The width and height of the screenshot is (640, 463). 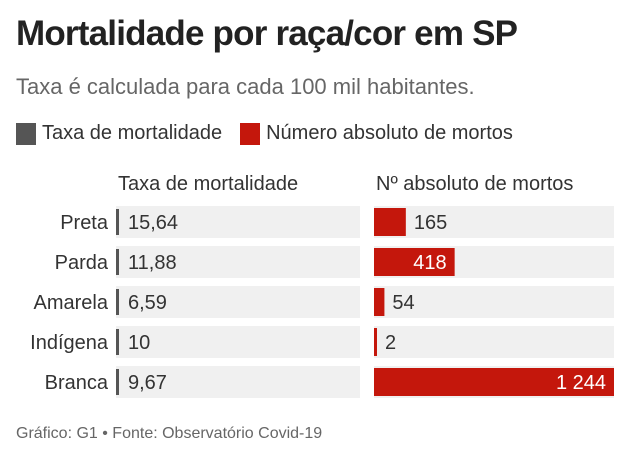 What do you see at coordinates (390, 343) in the screenshot?
I see `absolute-value-label: 2` at bounding box center [390, 343].